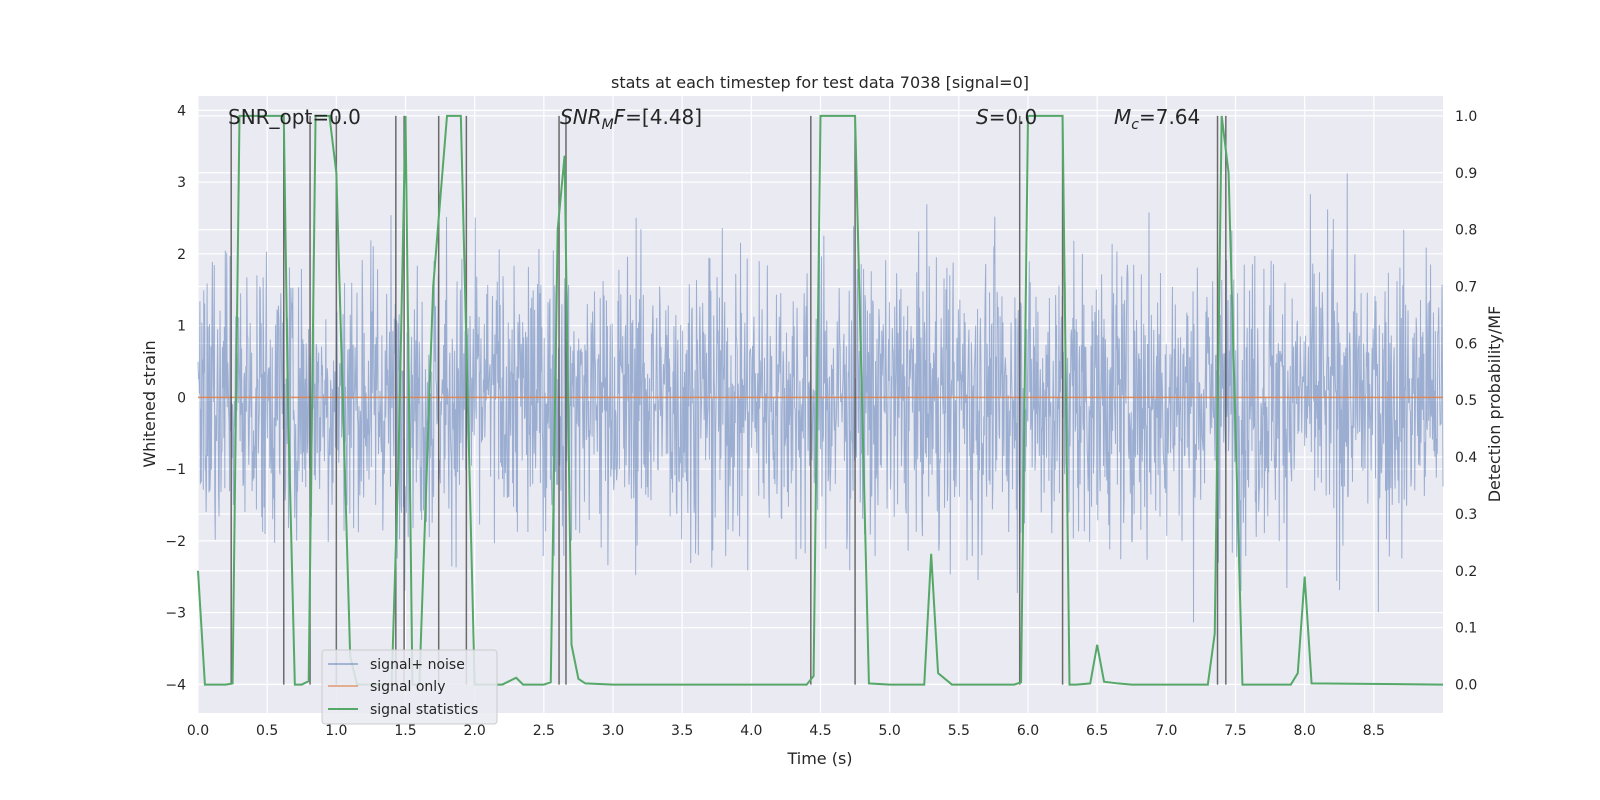  What do you see at coordinates (181, 398) in the screenshot?
I see `y-tick-label: 0` at bounding box center [181, 398].